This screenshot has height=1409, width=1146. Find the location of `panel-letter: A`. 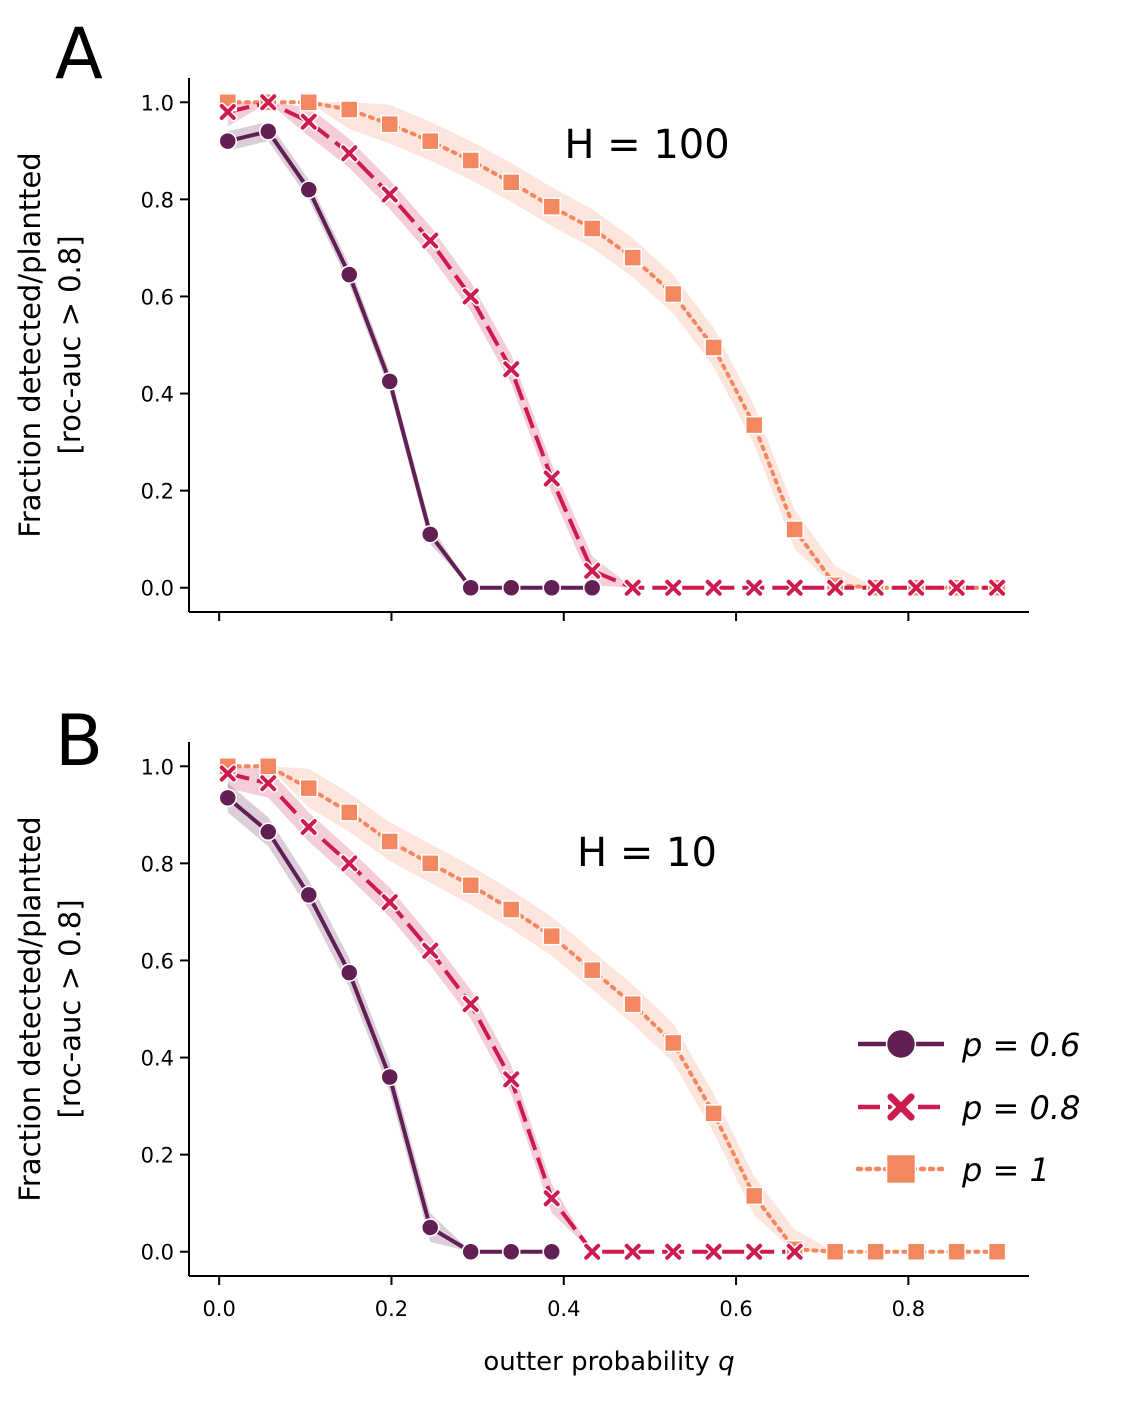

panel-letter: A is located at coordinates (79, 54).